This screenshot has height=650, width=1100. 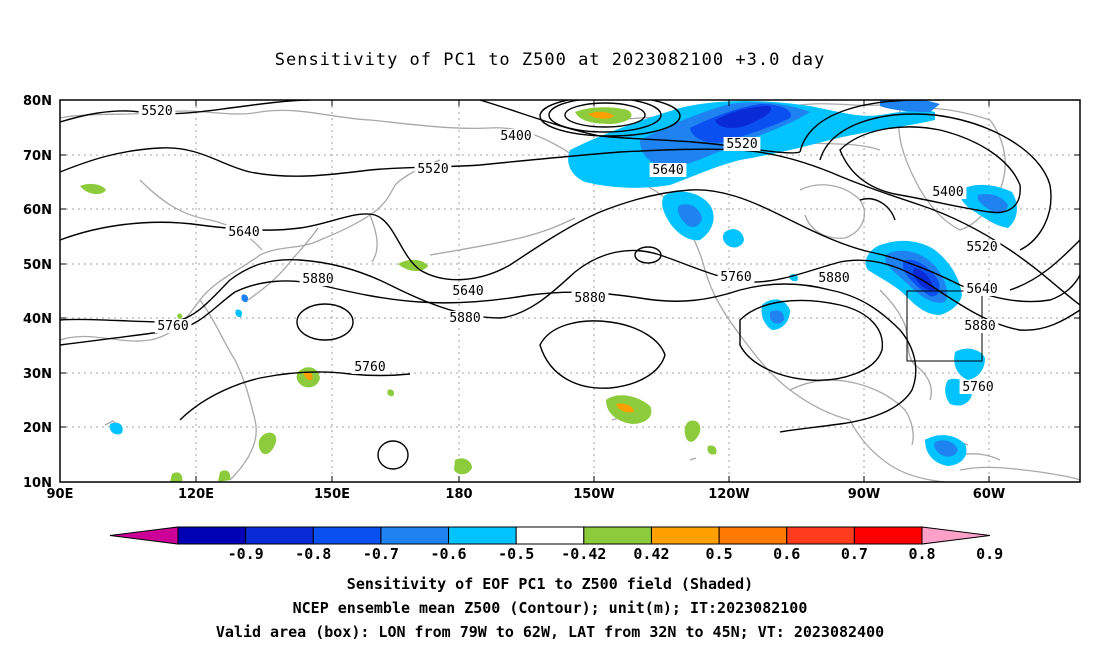 I want to click on lat-label: 80N, so click(x=37, y=101).